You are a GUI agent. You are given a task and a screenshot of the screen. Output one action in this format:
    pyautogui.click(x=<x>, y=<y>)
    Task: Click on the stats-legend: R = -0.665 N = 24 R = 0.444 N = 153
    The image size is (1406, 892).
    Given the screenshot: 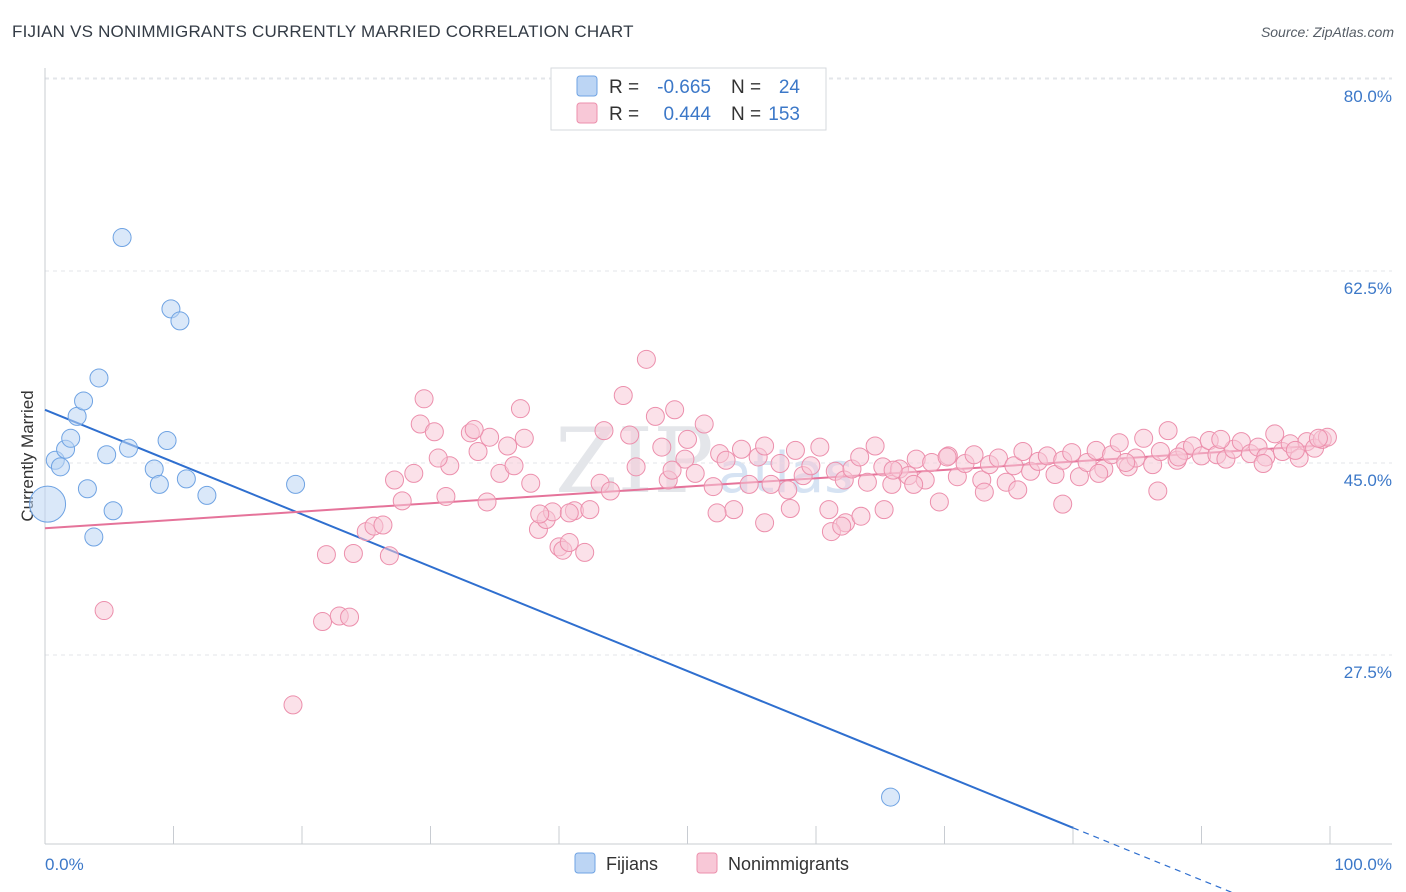 What is the action you would take?
    pyautogui.click(x=688, y=99)
    